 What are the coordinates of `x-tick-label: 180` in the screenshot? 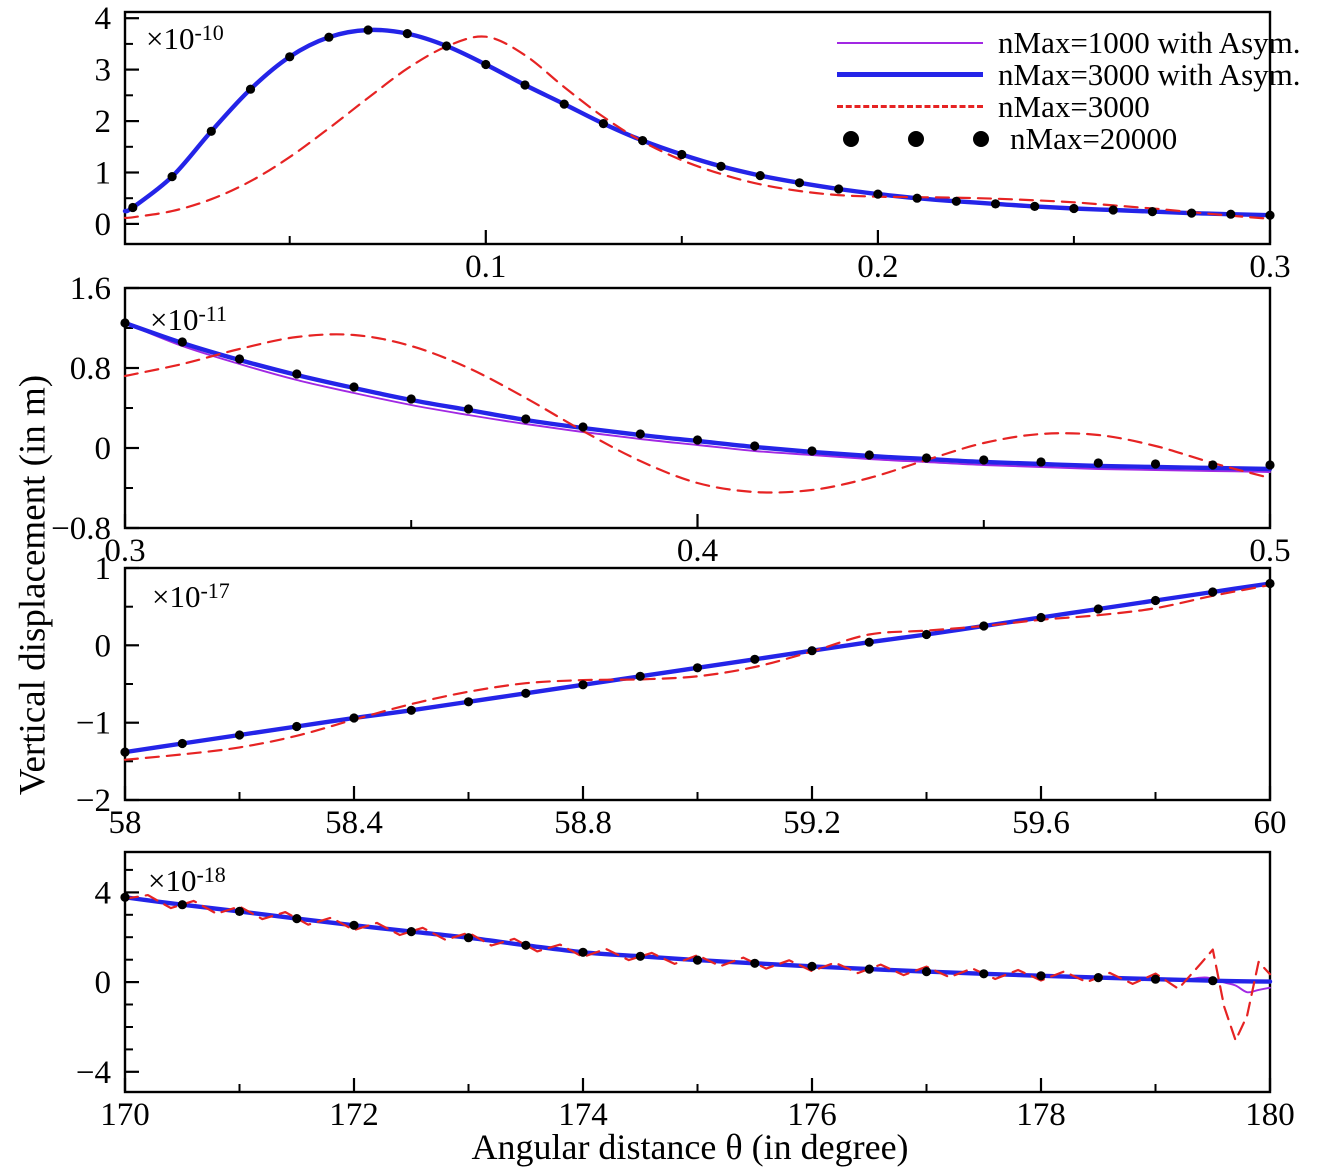 It's located at (1270, 1115).